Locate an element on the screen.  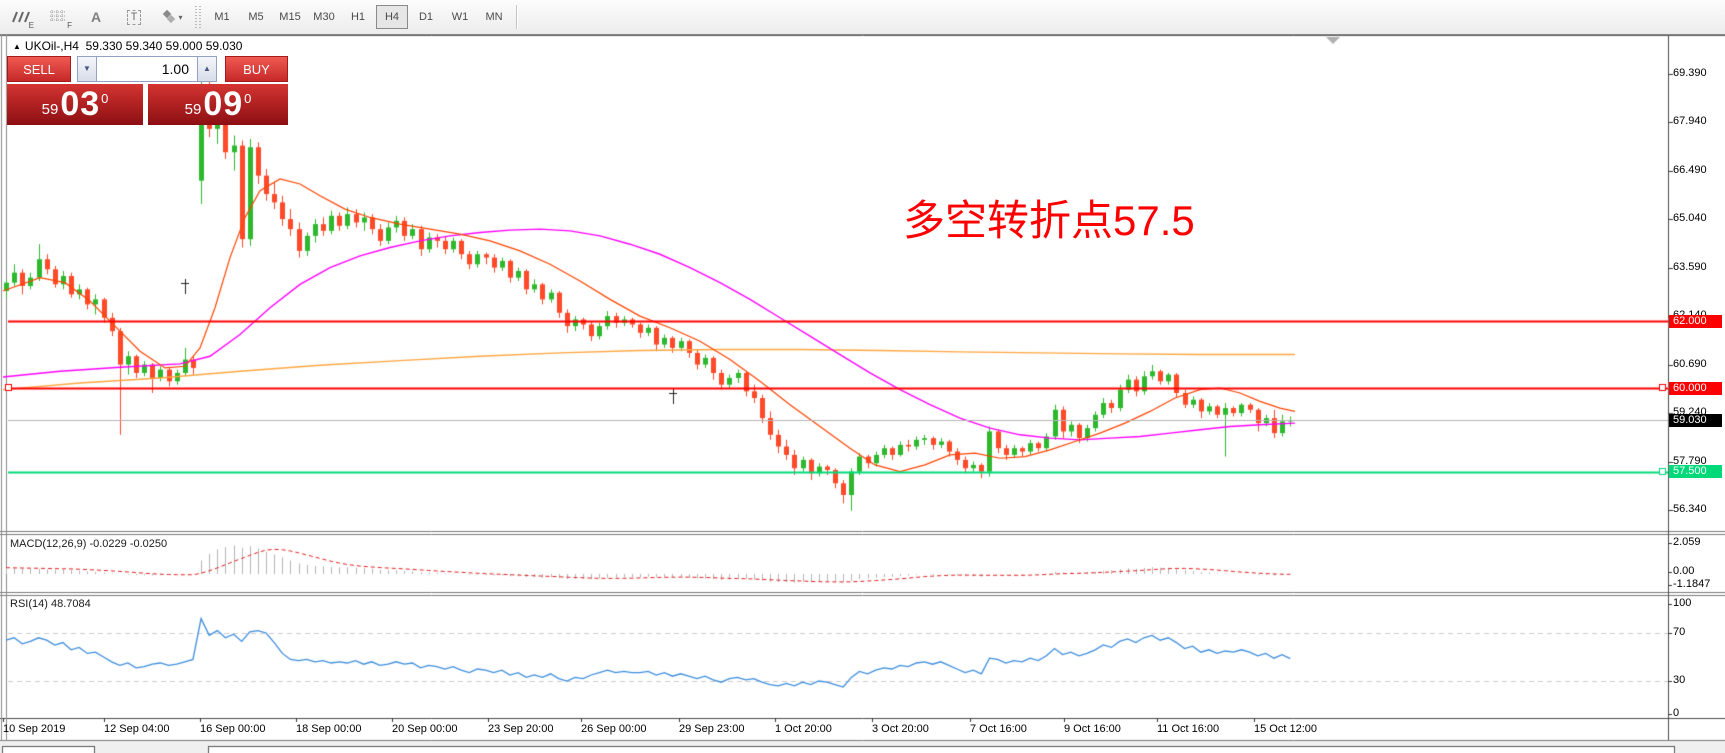
sell-quote-box: 59 03 0 is located at coordinates (75, 104).